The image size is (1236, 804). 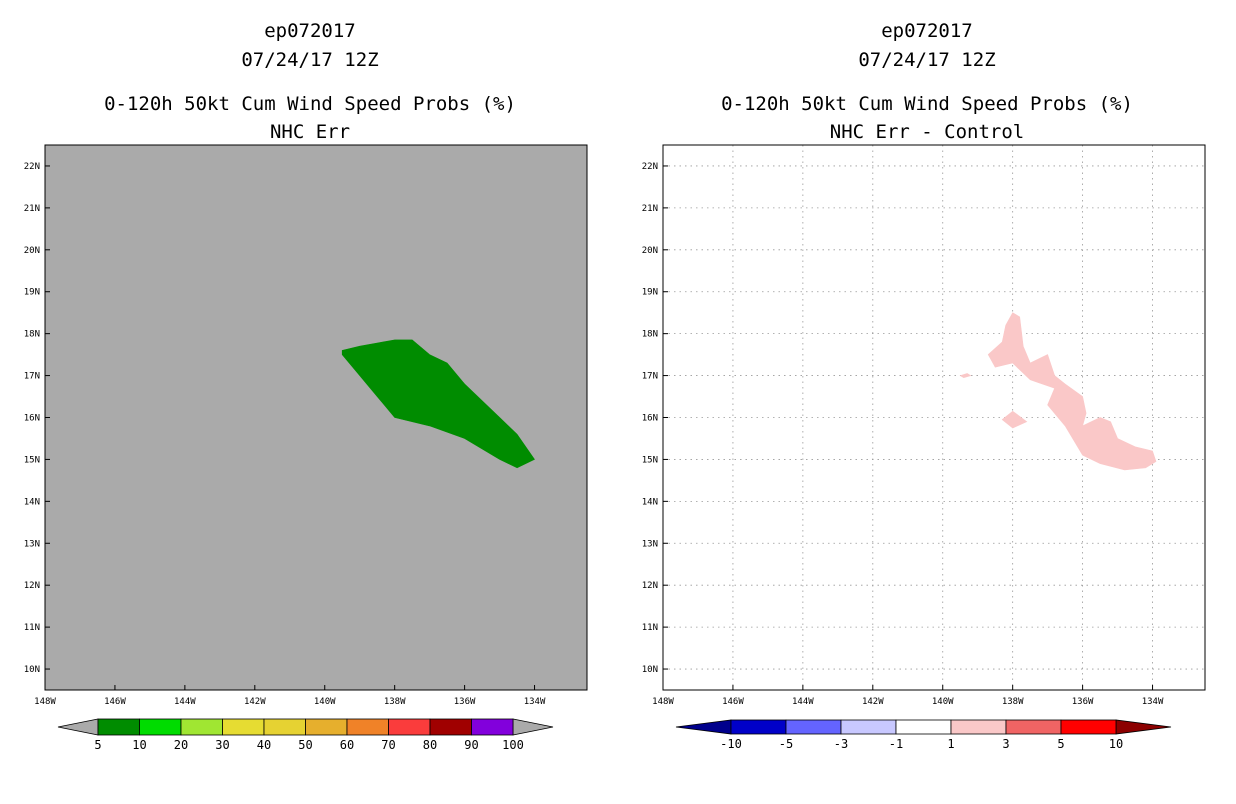 I want to click on right-colorbar-label: 10, so click(x=1116, y=744).